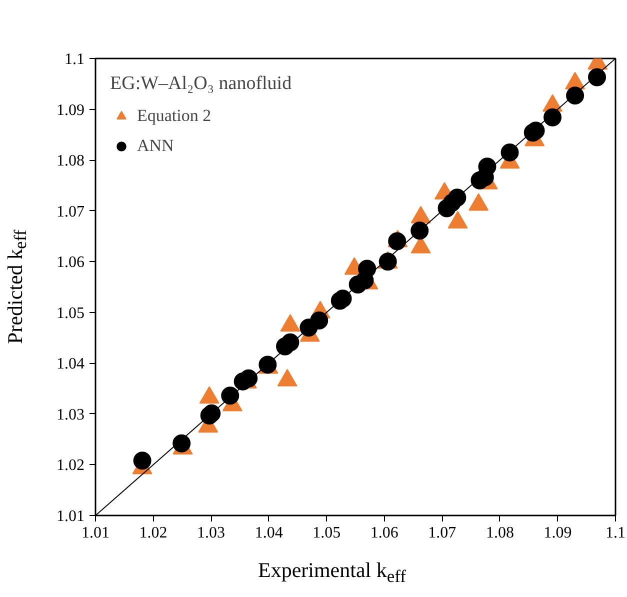 This screenshot has width=627, height=597. Describe the element at coordinates (74, 59) in the screenshot. I see `y-tick-label: 1.1` at that location.